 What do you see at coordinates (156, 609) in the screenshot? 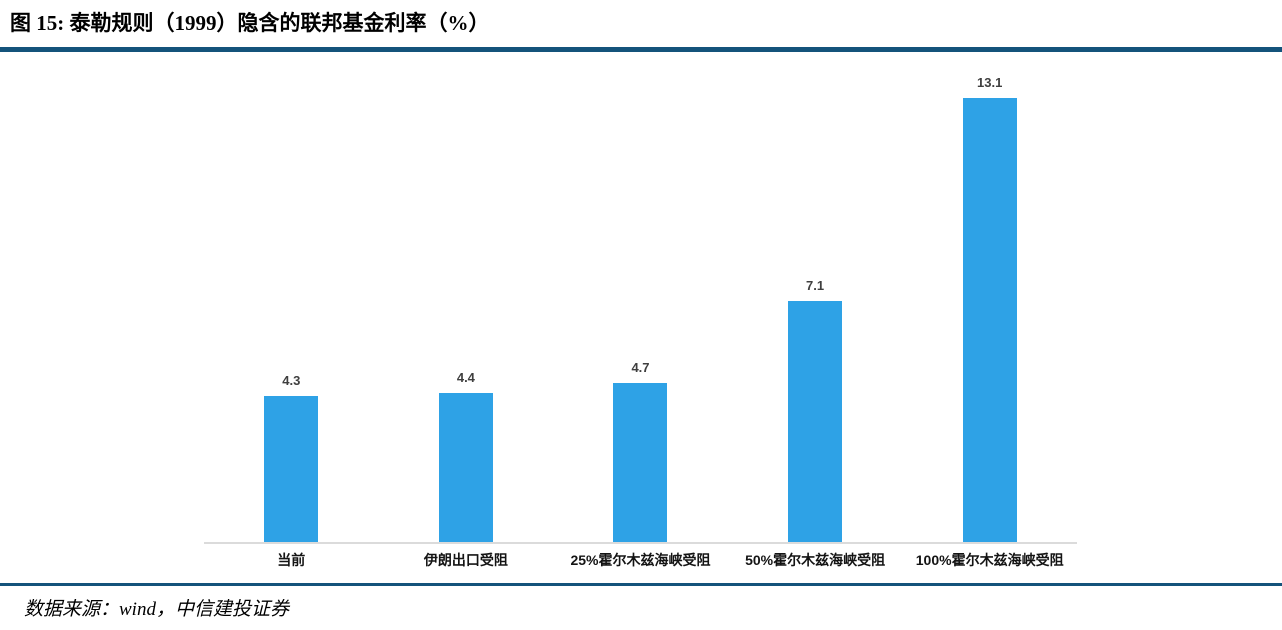
I see `source-note: 数据来源：wind，中信建投证券` at bounding box center [156, 609].